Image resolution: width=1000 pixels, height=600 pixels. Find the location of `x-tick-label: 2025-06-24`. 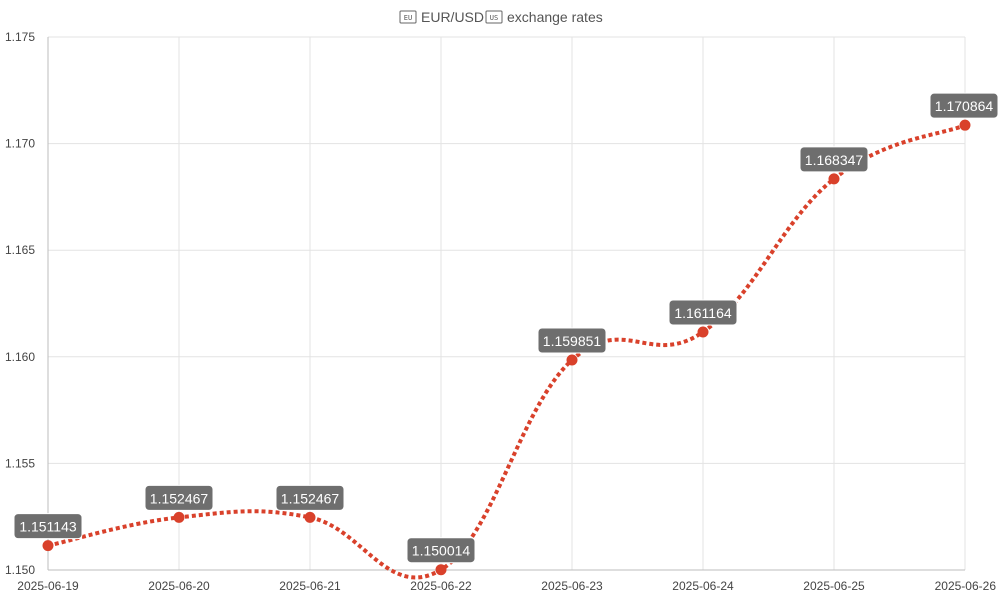

x-tick-label: 2025-06-24 is located at coordinates (703, 586).